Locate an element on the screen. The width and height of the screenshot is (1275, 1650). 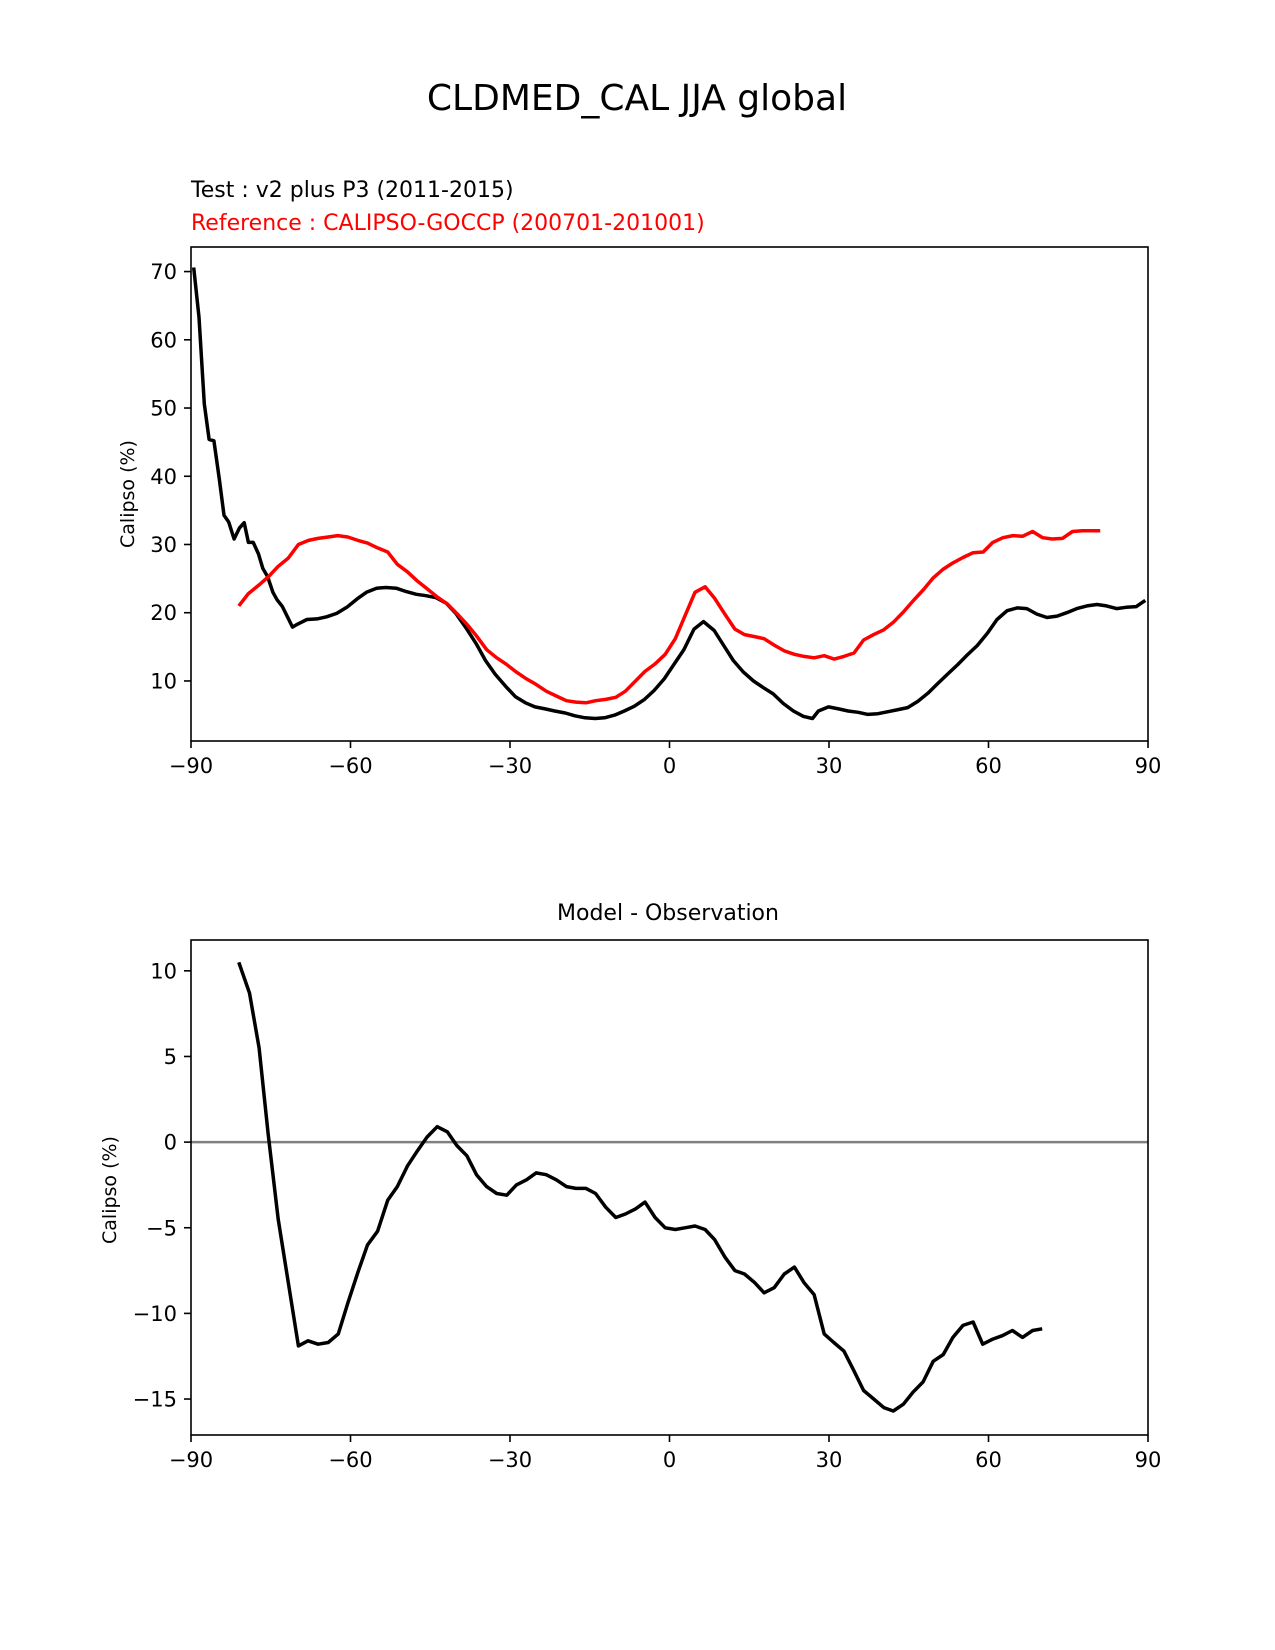
y-tick-label: 0 is located at coordinates (170, 1143).